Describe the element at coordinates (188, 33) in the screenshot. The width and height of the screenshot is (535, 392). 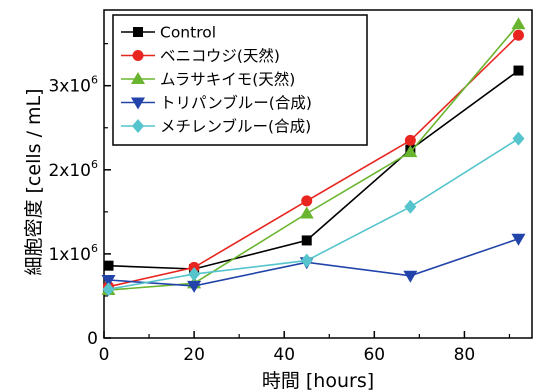
I see `legend-label: Control` at that location.